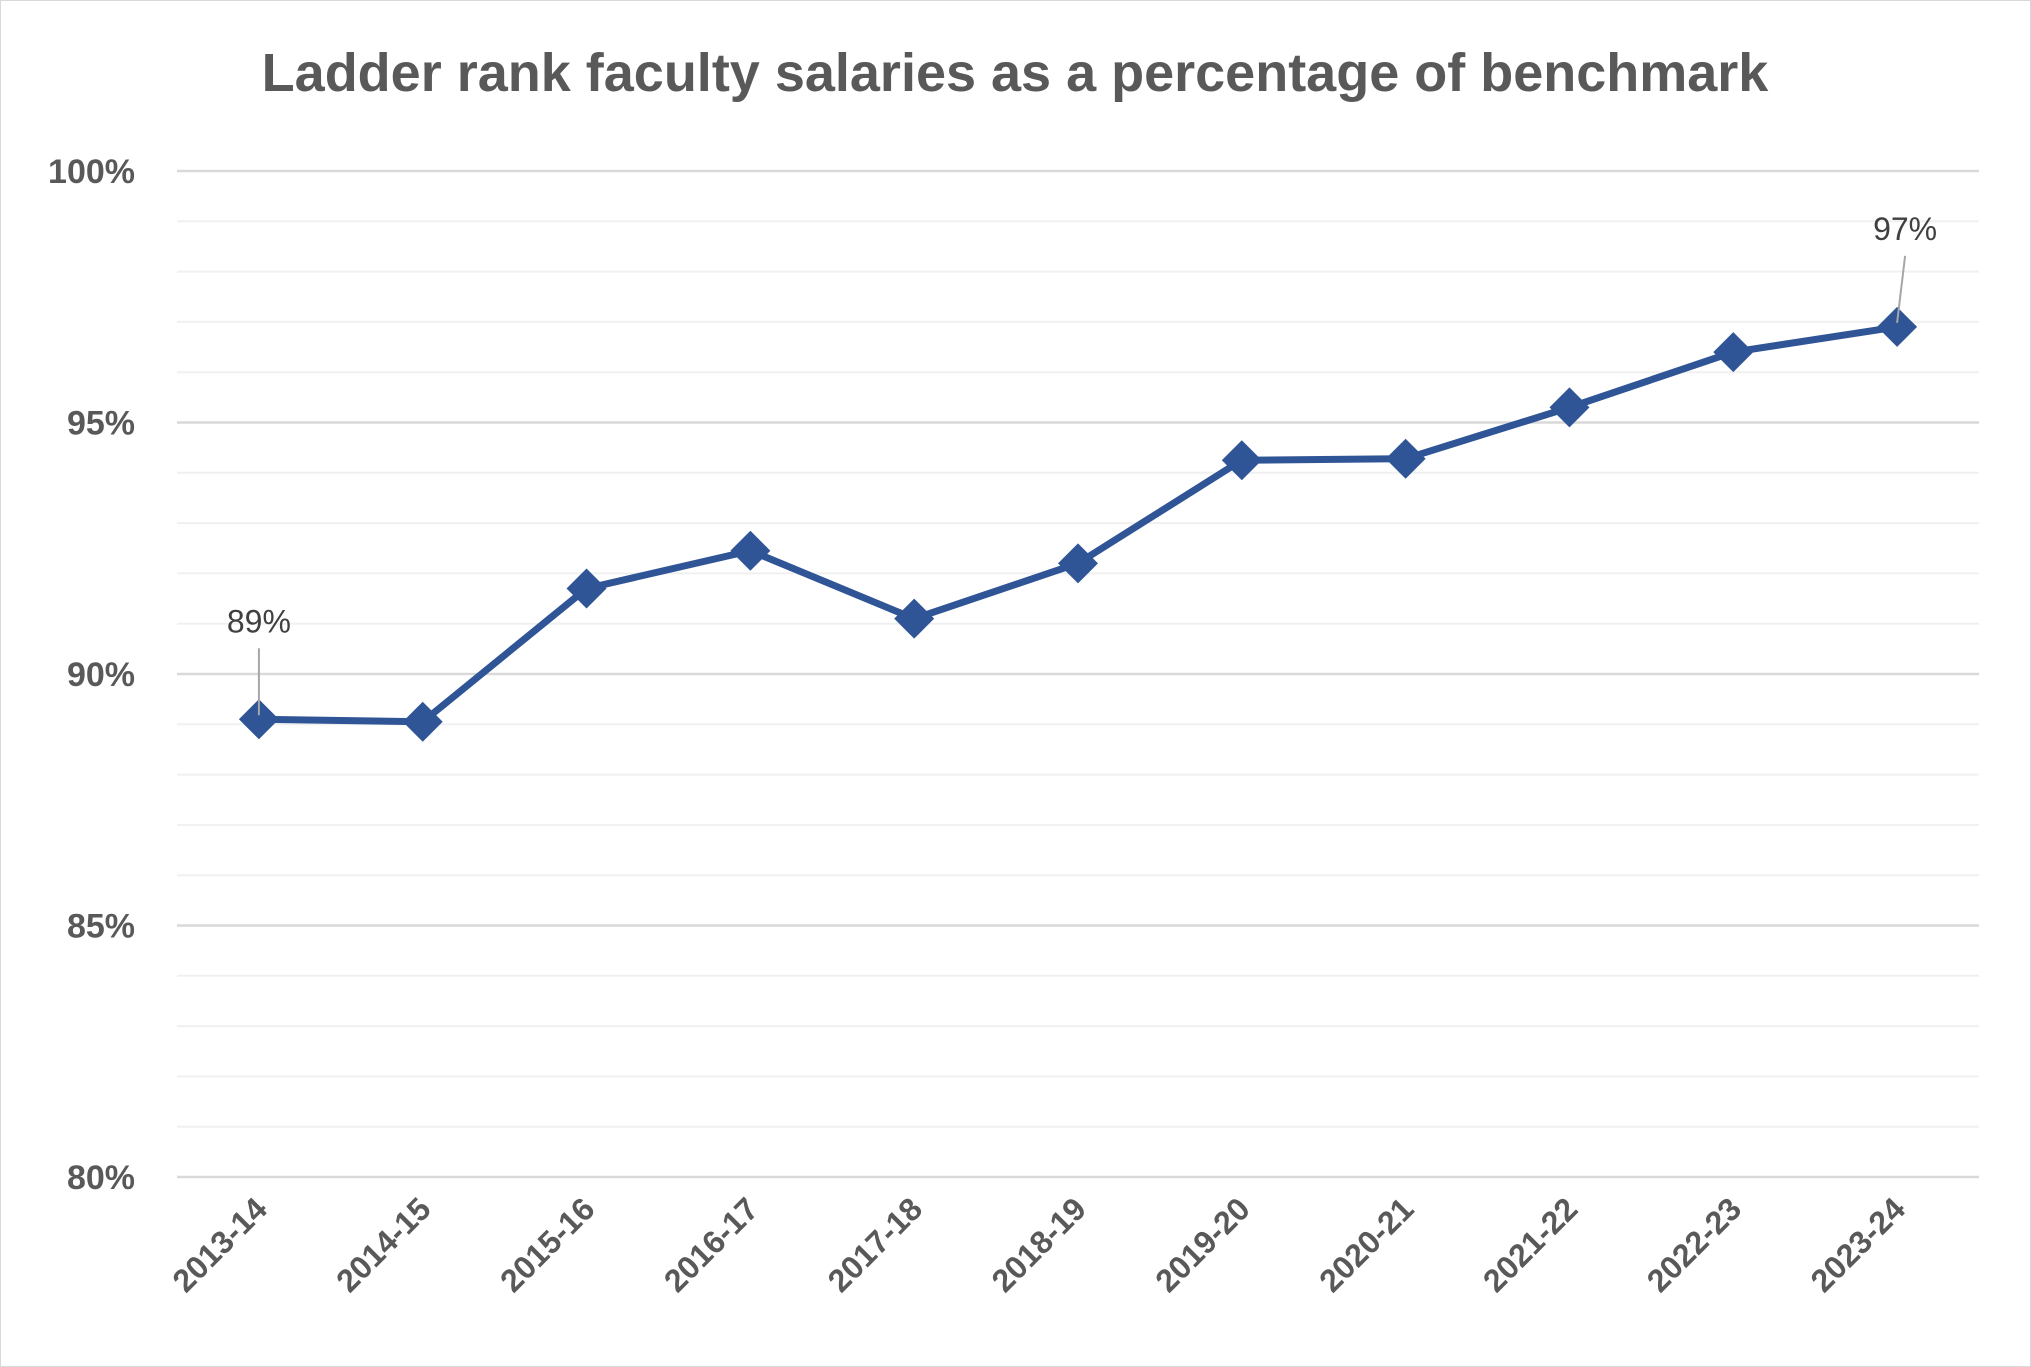 This screenshot has height=1367, width=2031. What do you see at coordinates (1530, 1244) in the screenshot?
I see `x-tick-label: 2021-22` at bounding box center [1530, 1244].